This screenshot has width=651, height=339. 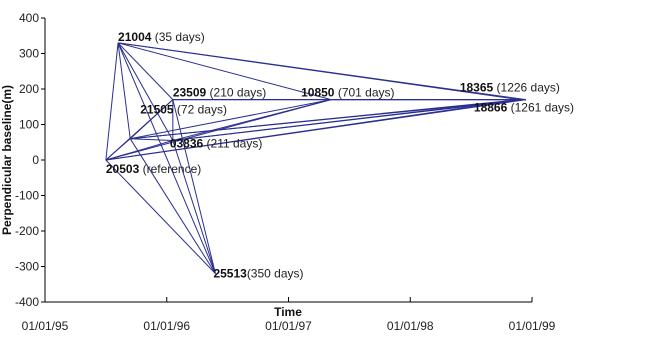 What do you see at coordinates (45, 326) in the screenshot?
I see `x-tick-label: 01/01/95` at bounding box center [45, 326].